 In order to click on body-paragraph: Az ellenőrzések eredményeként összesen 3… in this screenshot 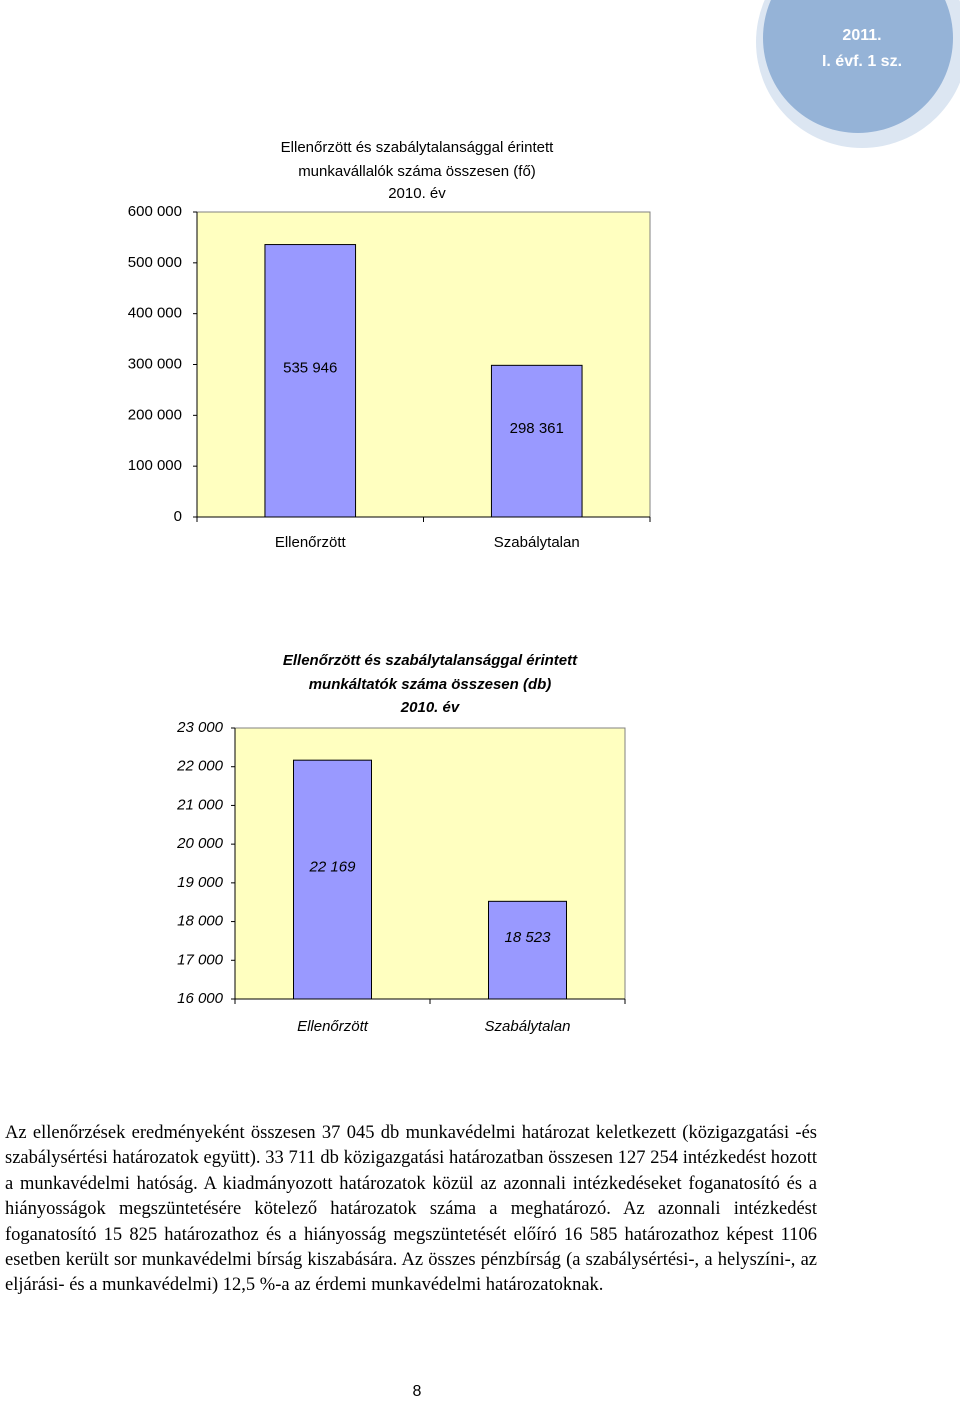, I will do `click(411, 1209)`.